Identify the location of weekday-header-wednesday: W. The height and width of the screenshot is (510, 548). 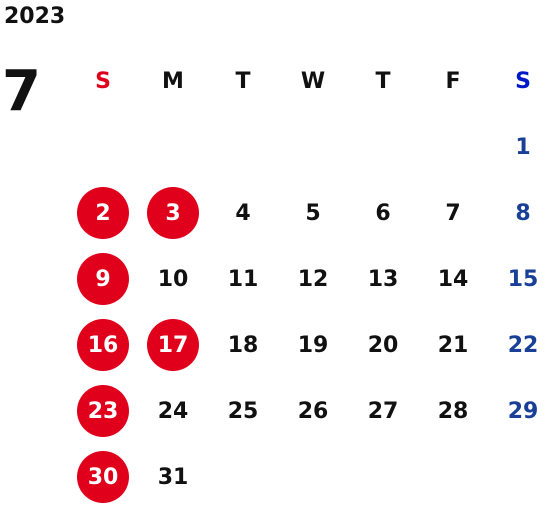
(313, 81).